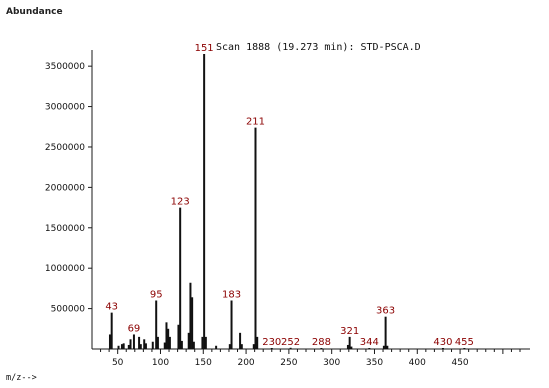 The image size is (549, 388). Describe the element at coordinates (321, 342) in the screenshot. I see `peak-label: 288` at that location.